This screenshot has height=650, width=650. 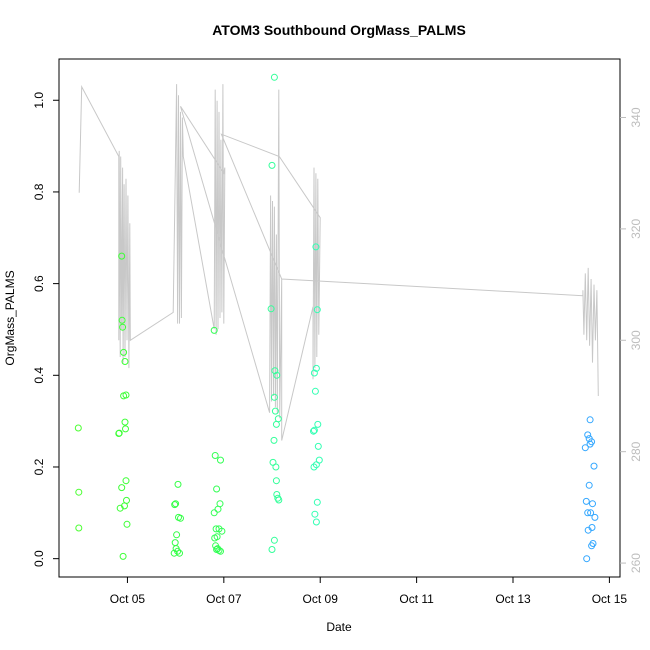 I want to click on chart-title: ATOM3 Southbound OrgMass_PALMS, so click(x=339, y=30).